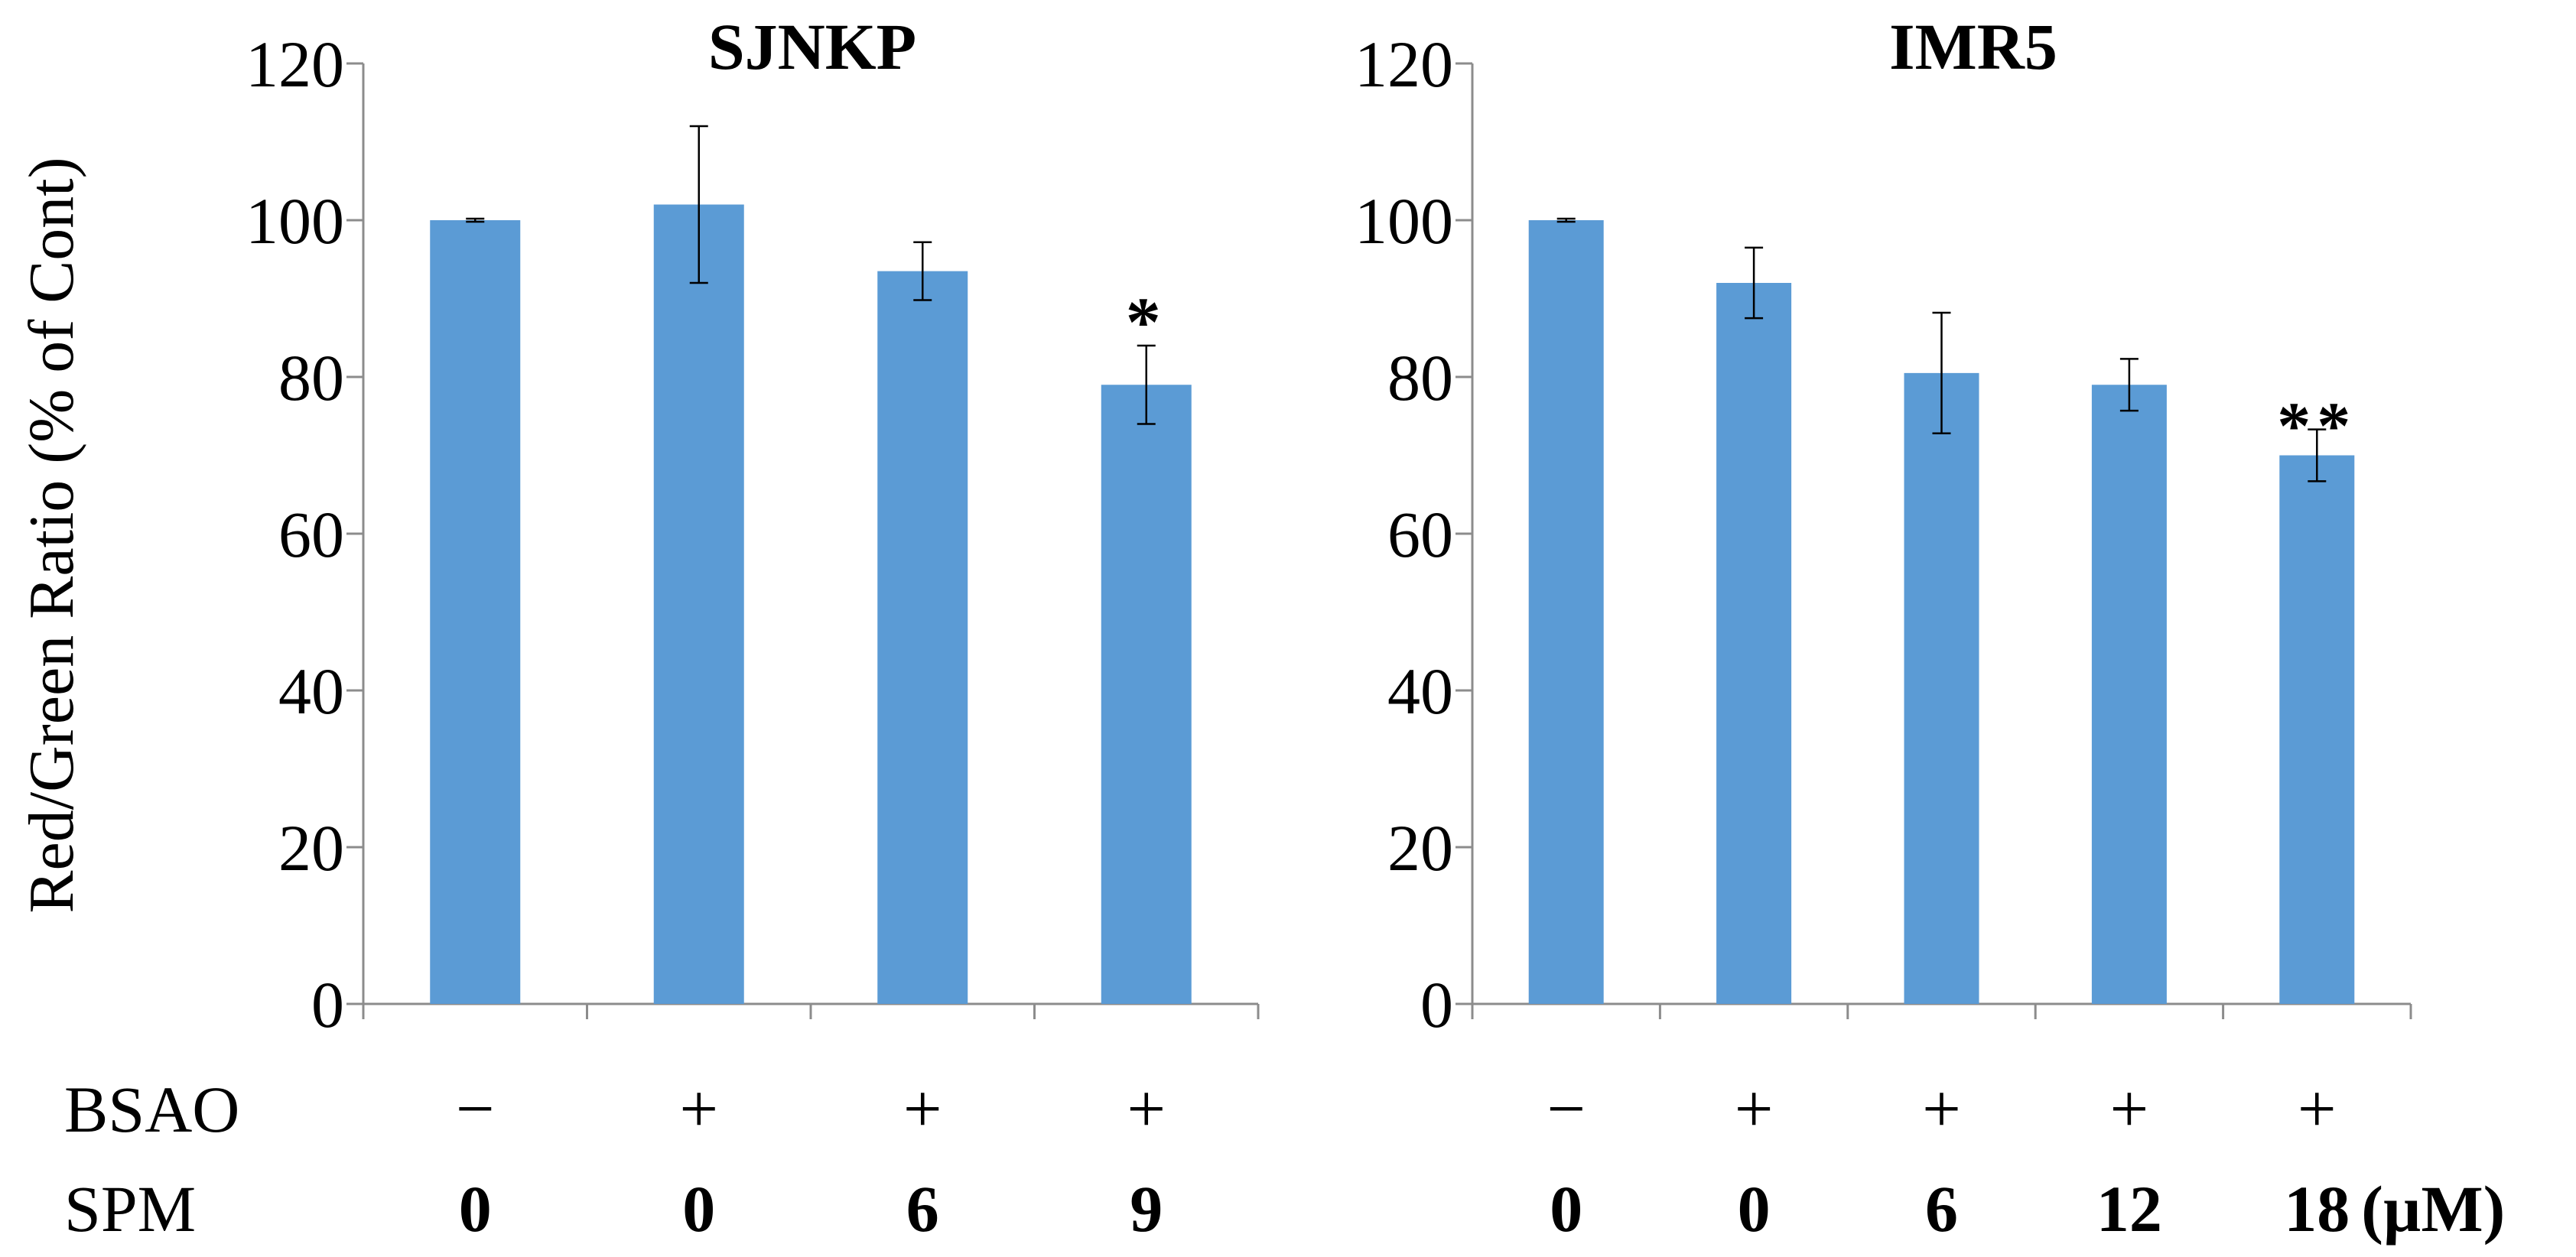  I want to click on y-axis-label: Red/Green Ratio (% of Cont), so click(51, 535).